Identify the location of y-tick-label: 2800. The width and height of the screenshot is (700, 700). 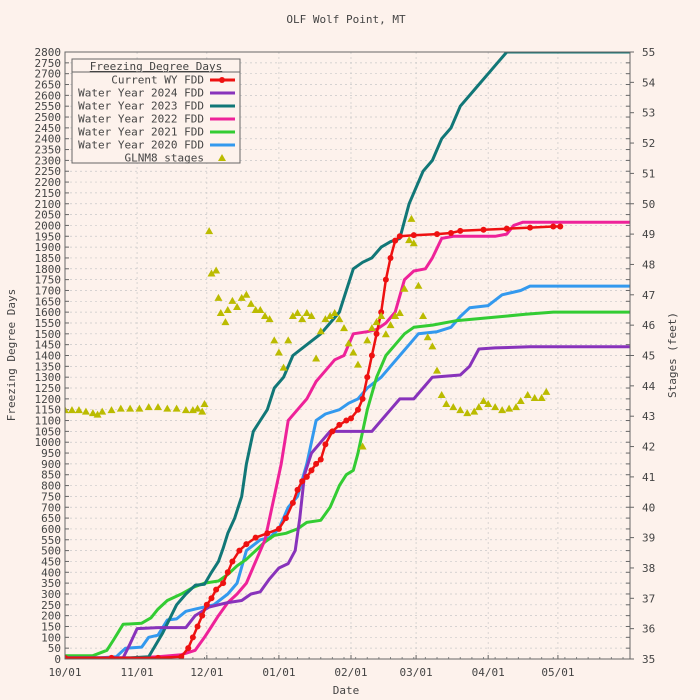
(48, 52).